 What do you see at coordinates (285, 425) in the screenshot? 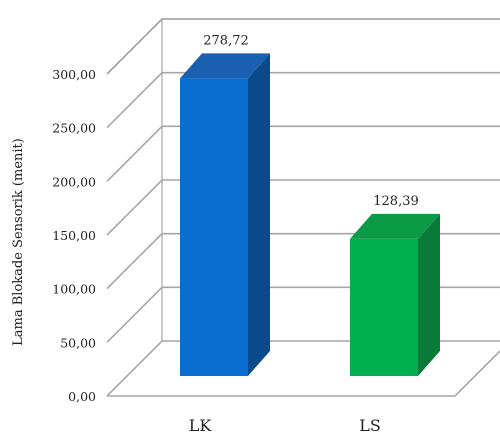
I see `x-axis-categories: LK LS` at bounding box center [285, 425].